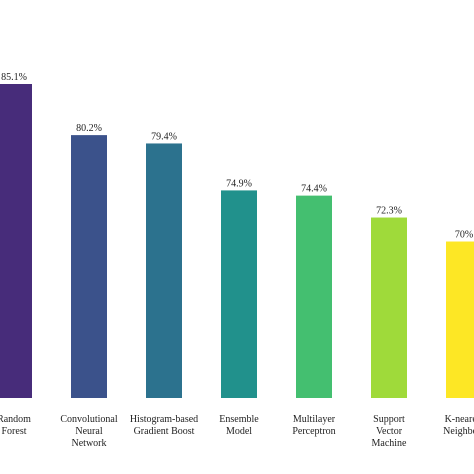 The image size is (474, 474). I want to click on category-label-3: Ensemble Model, so click(239, 425).